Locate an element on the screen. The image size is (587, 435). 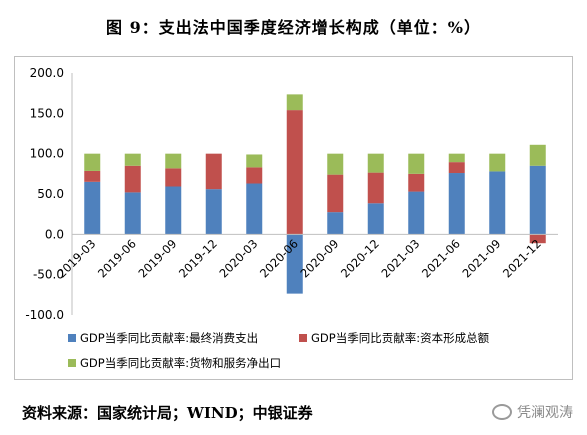
y-tick-label: 150.0 is located at coordinates (47, 113).